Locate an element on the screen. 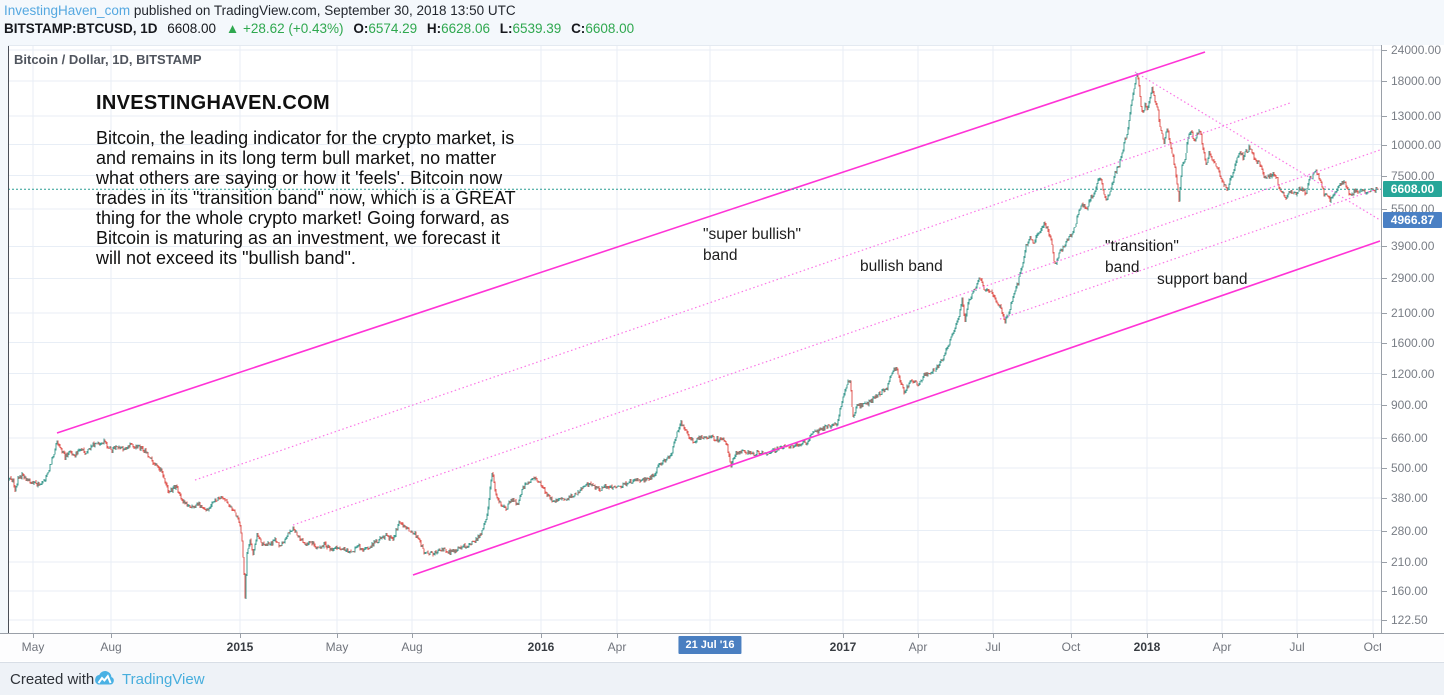 The height and width of the screenshot is (695, 1444). price-axis-label: 7500.00 is located at coordinates (1413, 176).